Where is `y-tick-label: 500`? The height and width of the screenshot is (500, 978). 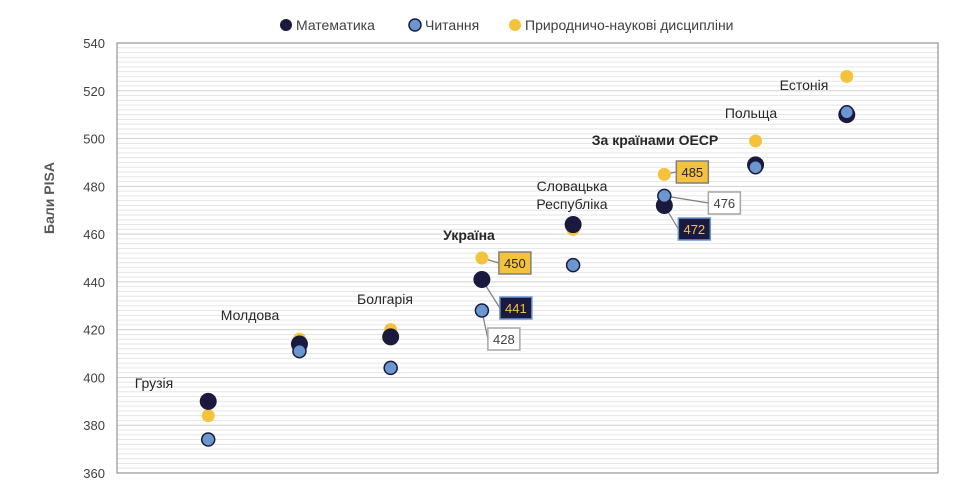 y-tick-label: 500 is located at coordinates (94, 139).